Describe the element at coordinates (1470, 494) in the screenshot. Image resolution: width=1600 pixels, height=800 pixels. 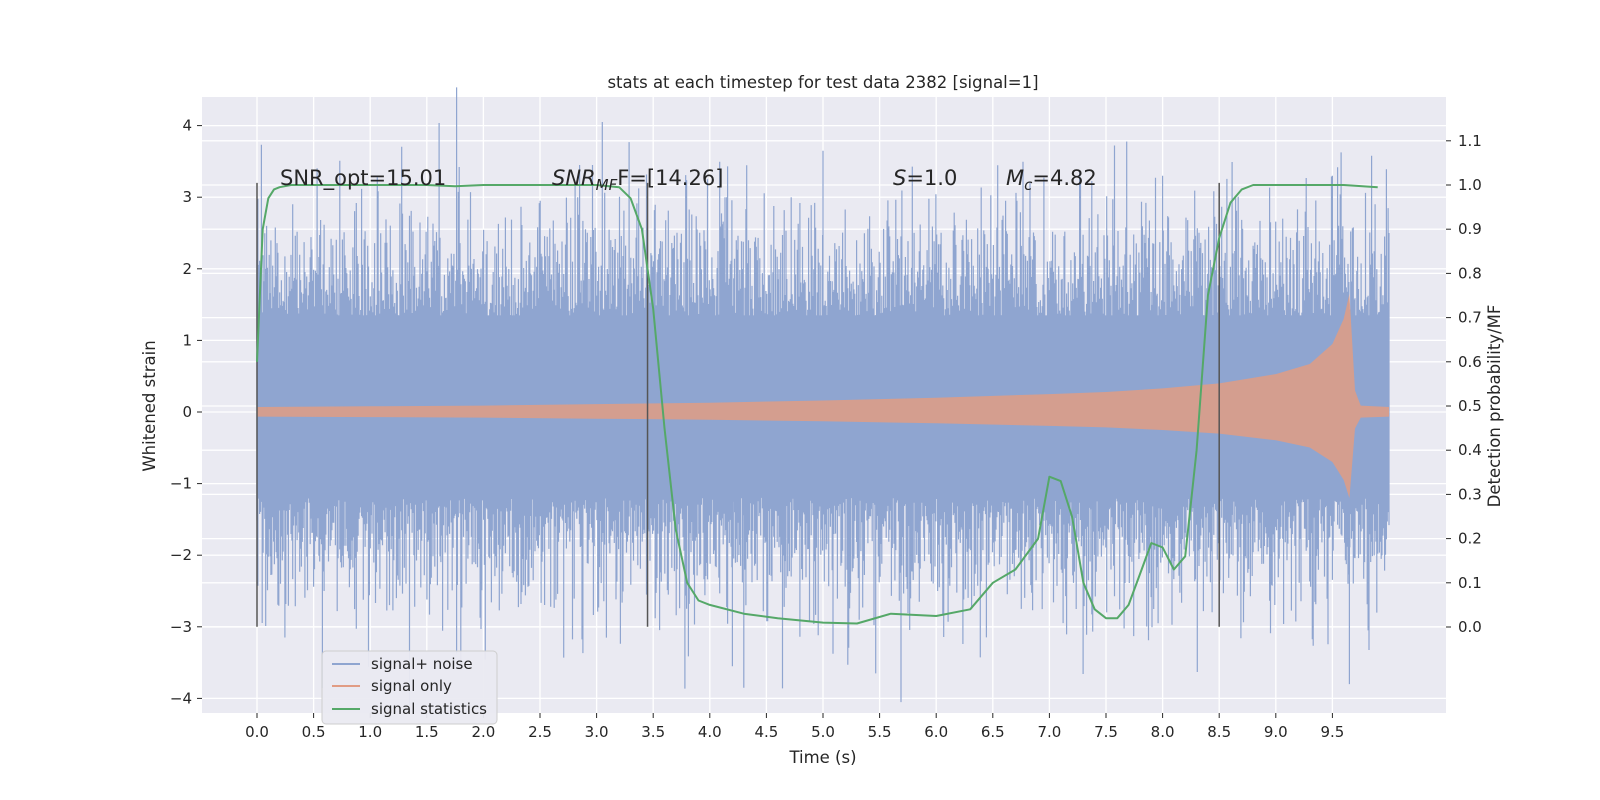
I see `y2-tick-label: 0.3` at that location.